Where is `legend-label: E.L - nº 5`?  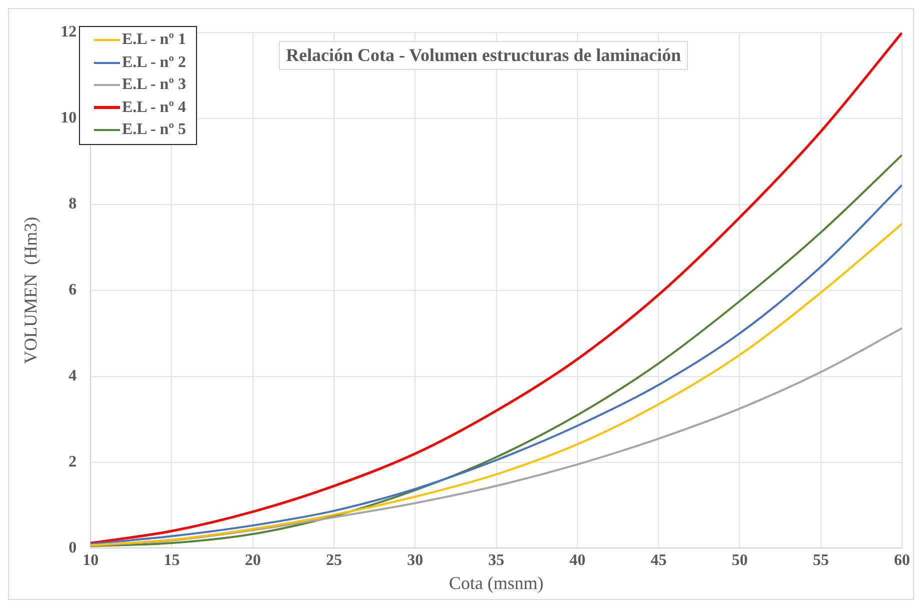 legend-label: E.L - nº 5 is located at coordinates (154, 130).